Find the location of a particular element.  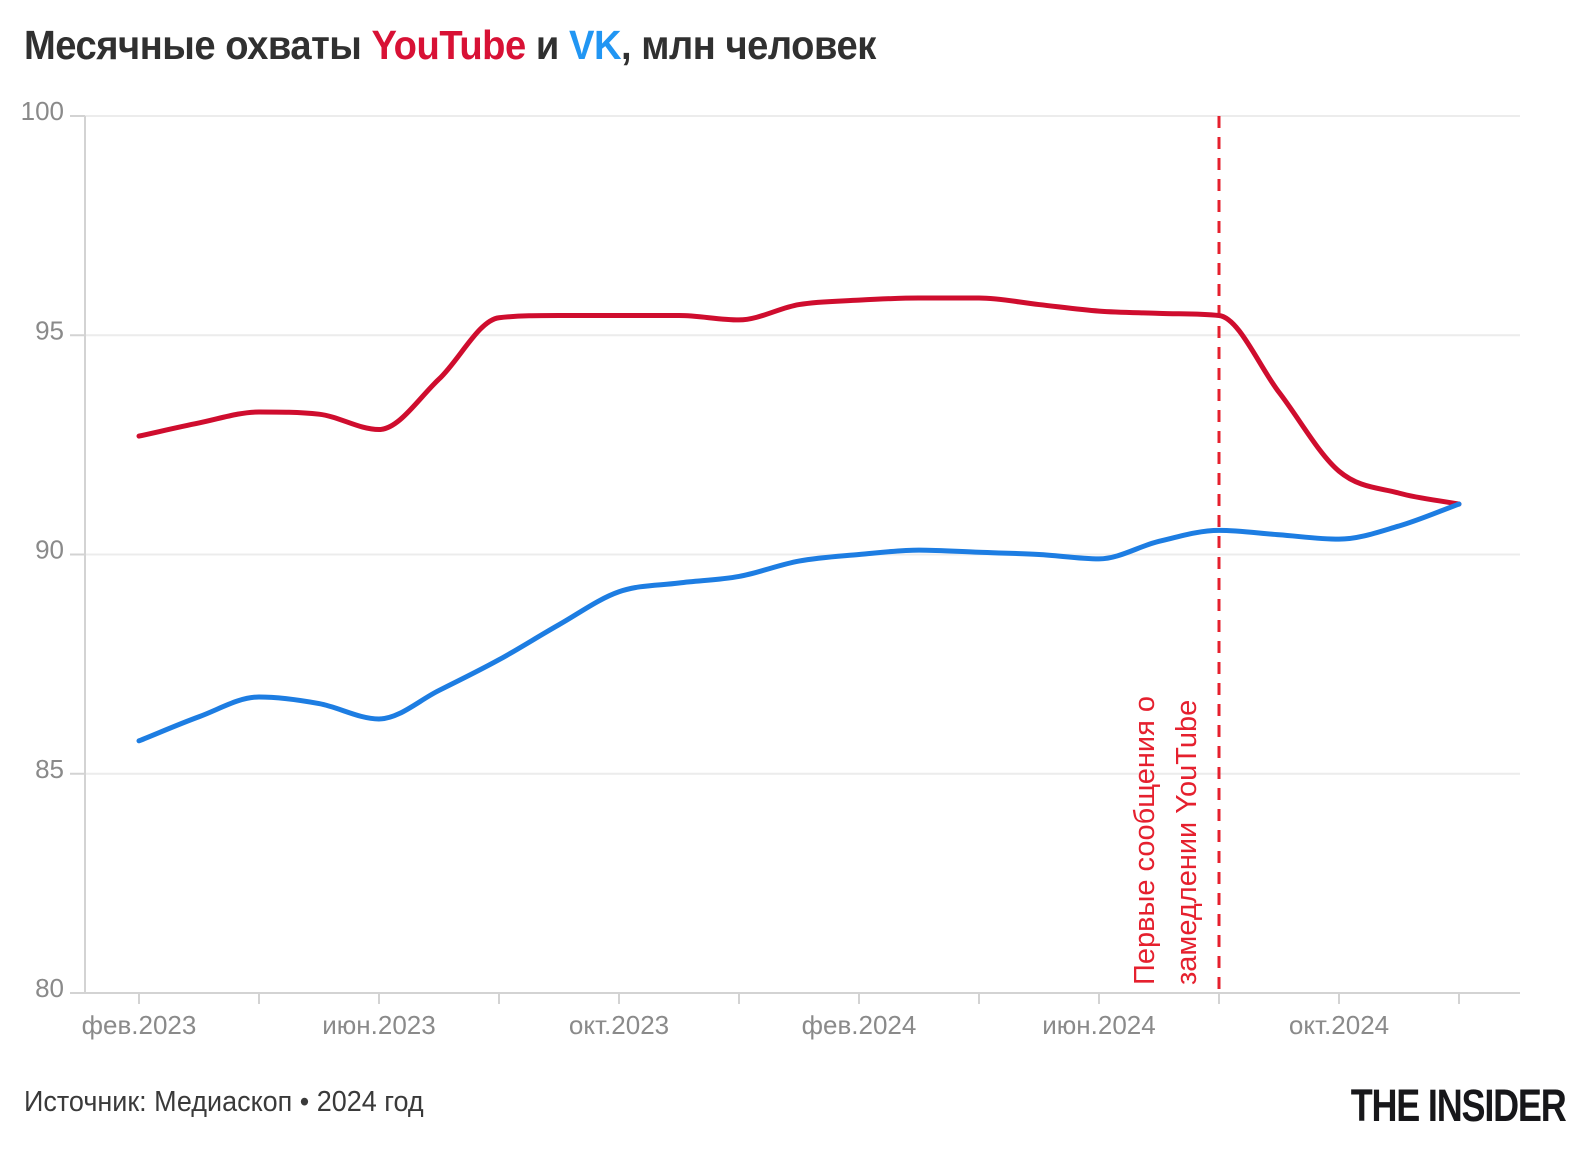

title-suffix: , млн человек is located at coordinates (748, 45).